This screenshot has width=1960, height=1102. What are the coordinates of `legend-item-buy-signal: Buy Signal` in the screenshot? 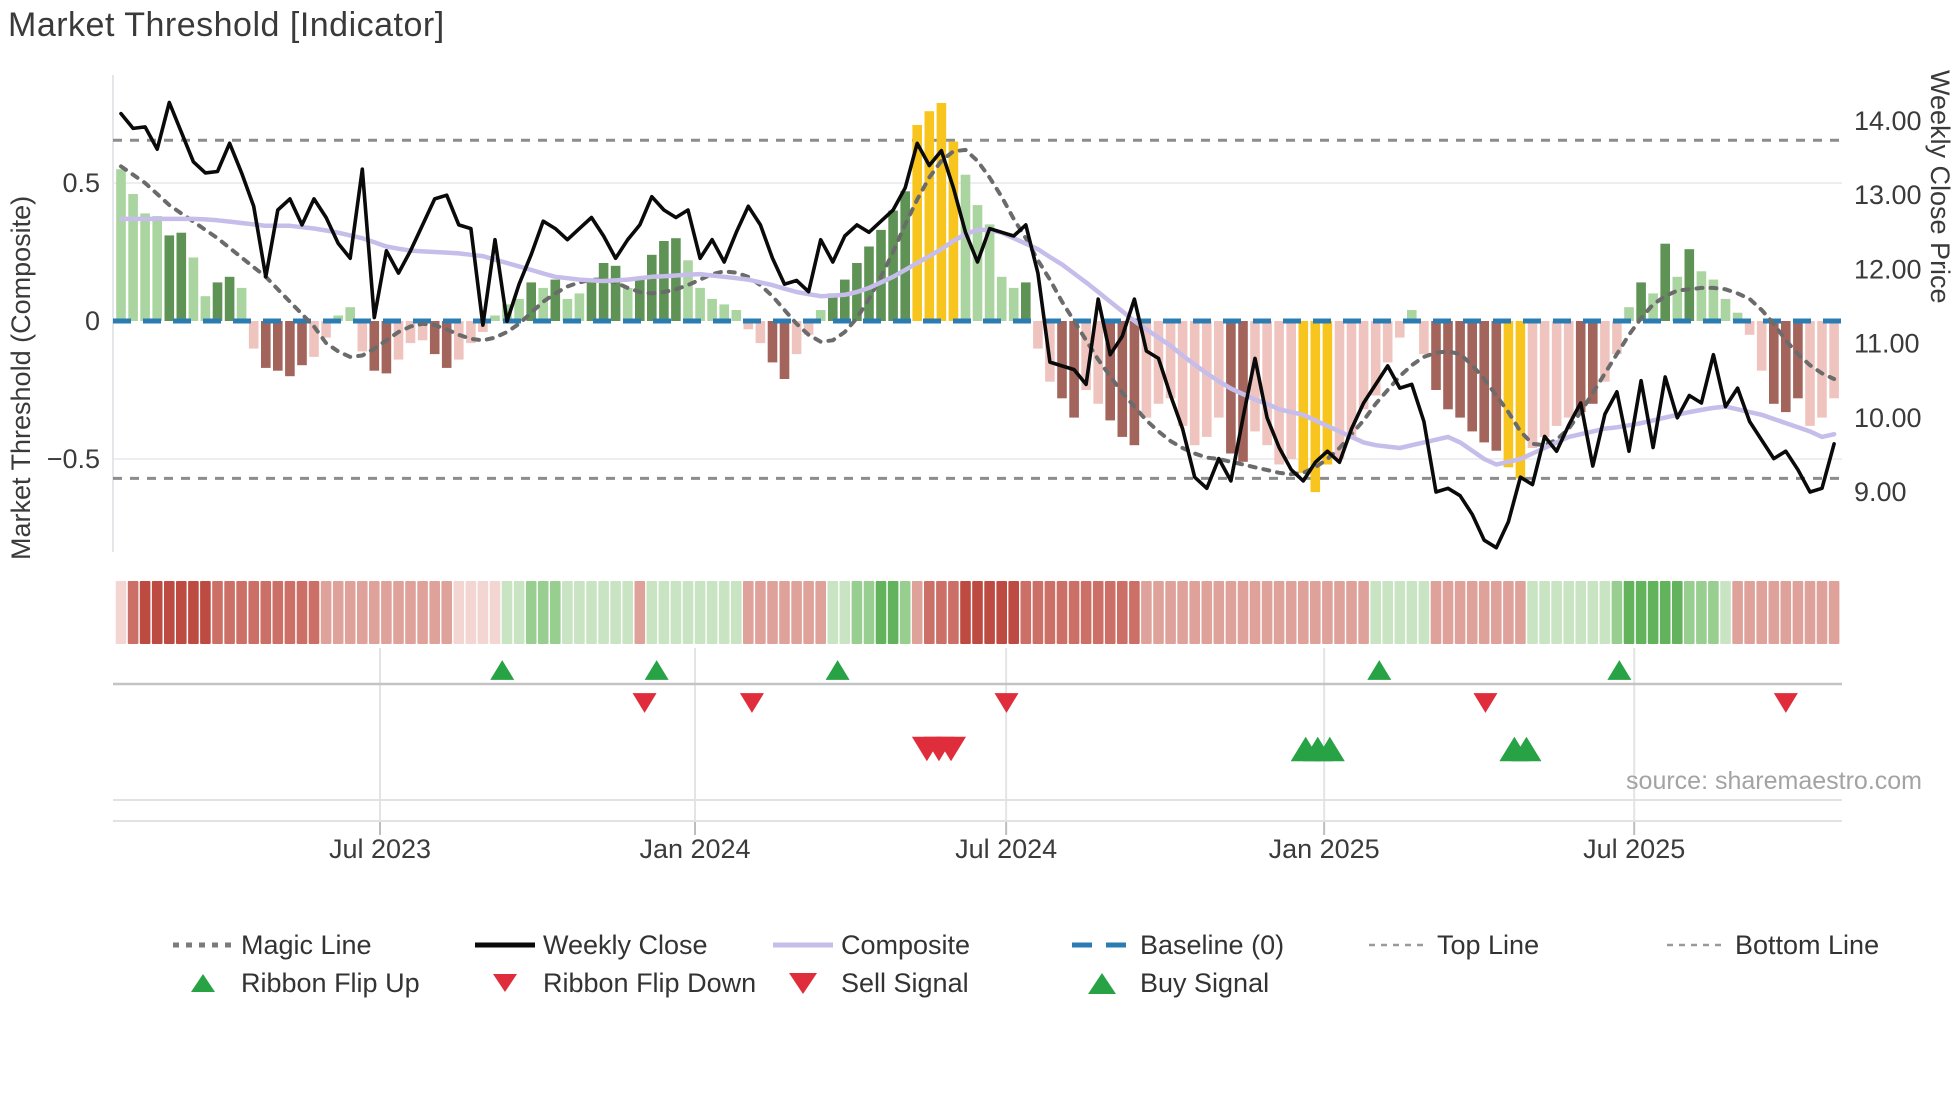 It's located at (1166, 983).